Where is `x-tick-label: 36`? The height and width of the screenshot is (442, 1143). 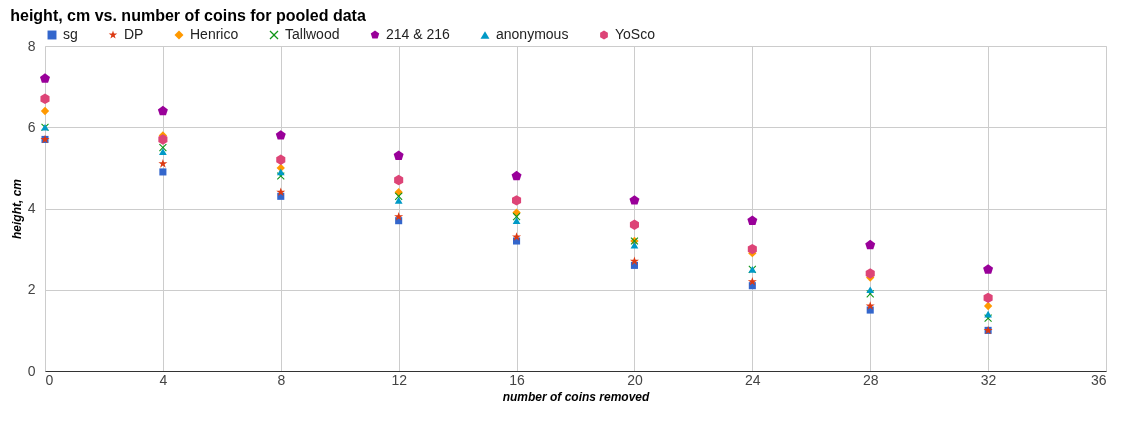 x-tick-label: 36 is located at coordinates (1098, 379).